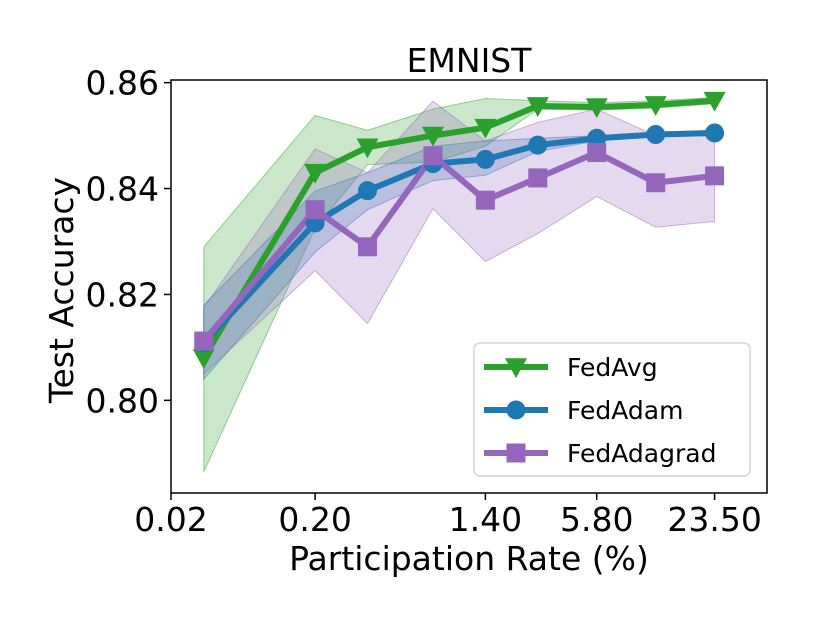 The width and height of the screenshot is (830, 623). Describe the element at coordinates (128, 242) in the screenshot. I see `y-axis-ticks: 0.80 0.82 0.84 0.86` at that location.